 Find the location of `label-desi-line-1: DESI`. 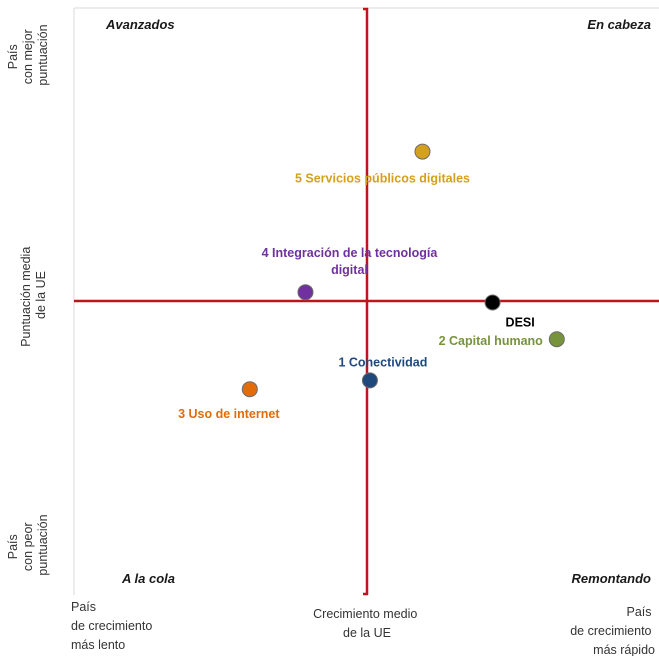

label-desi-line-1: DESI is located at coordinates (520, 322).